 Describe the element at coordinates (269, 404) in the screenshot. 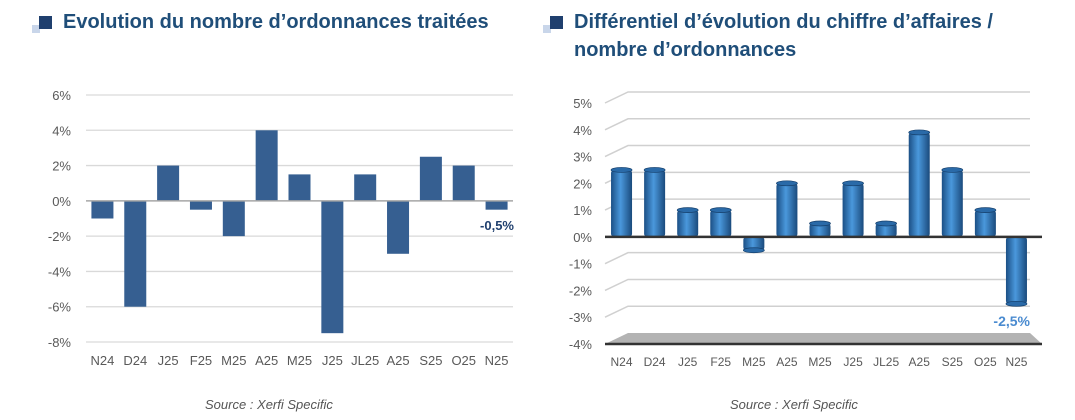

I see `chart1-source: Source : Xerfi Specific` at that location.